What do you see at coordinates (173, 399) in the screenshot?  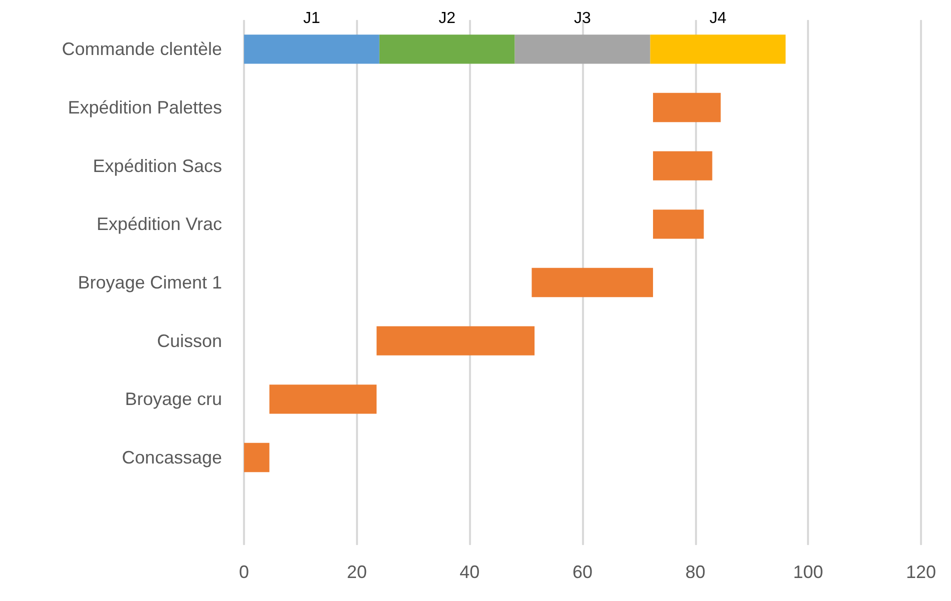 I see `y-tick-label: Broyage cru` at bounding box center [173, 399].